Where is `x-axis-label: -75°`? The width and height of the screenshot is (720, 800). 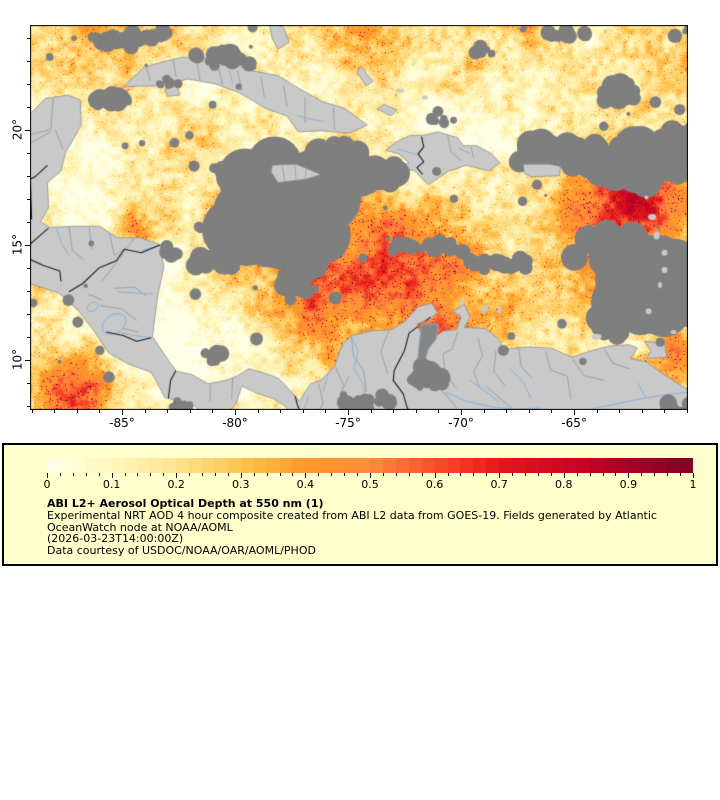
x-axis-label: -75° is located at coordinates (348, 423).